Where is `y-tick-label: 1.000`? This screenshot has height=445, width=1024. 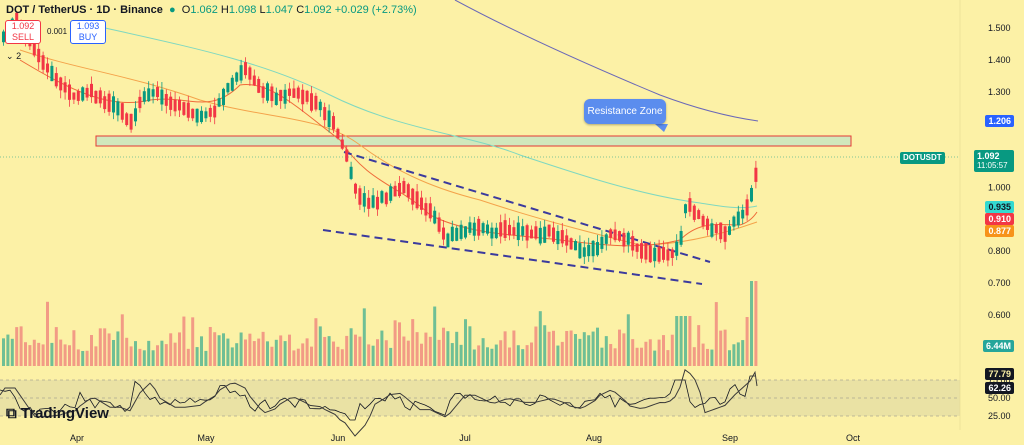 y-tick-label: 1.000 is located at coordinates (999, 187).